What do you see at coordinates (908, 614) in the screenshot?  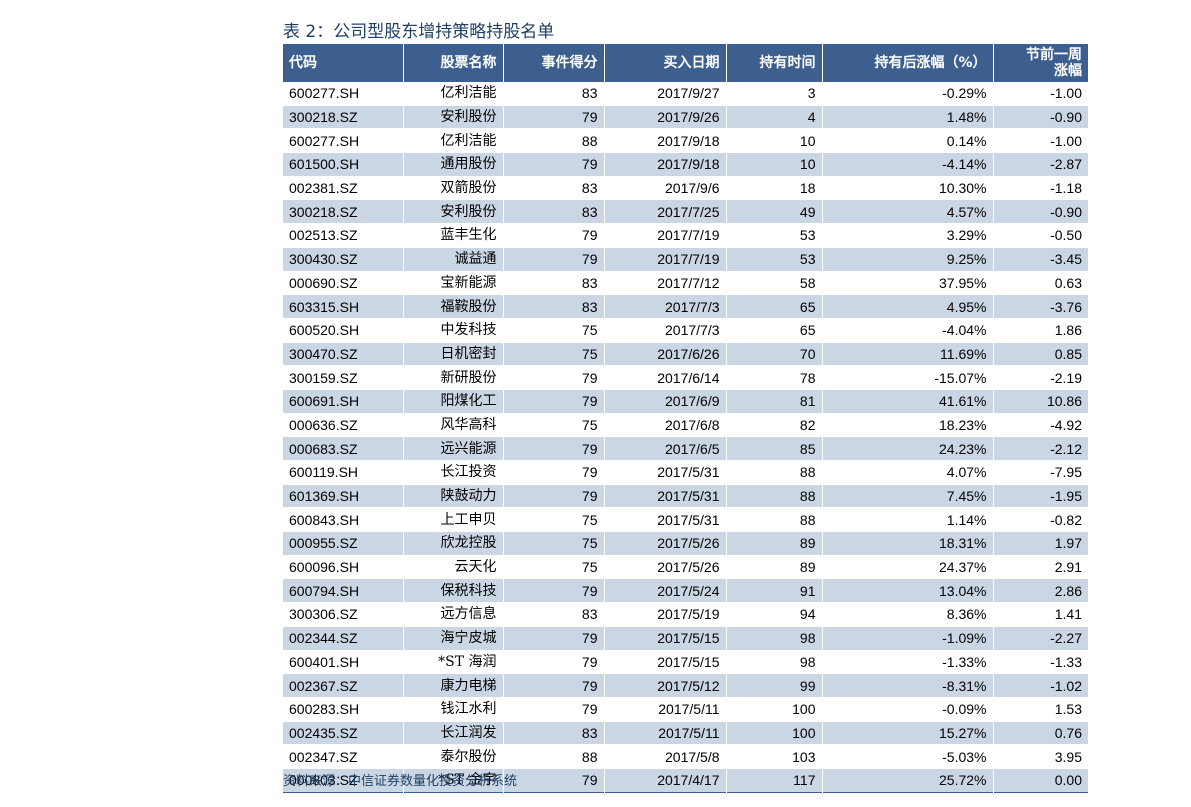 I see `cell-gain: 8.36%` at bounding box center [908, 614].